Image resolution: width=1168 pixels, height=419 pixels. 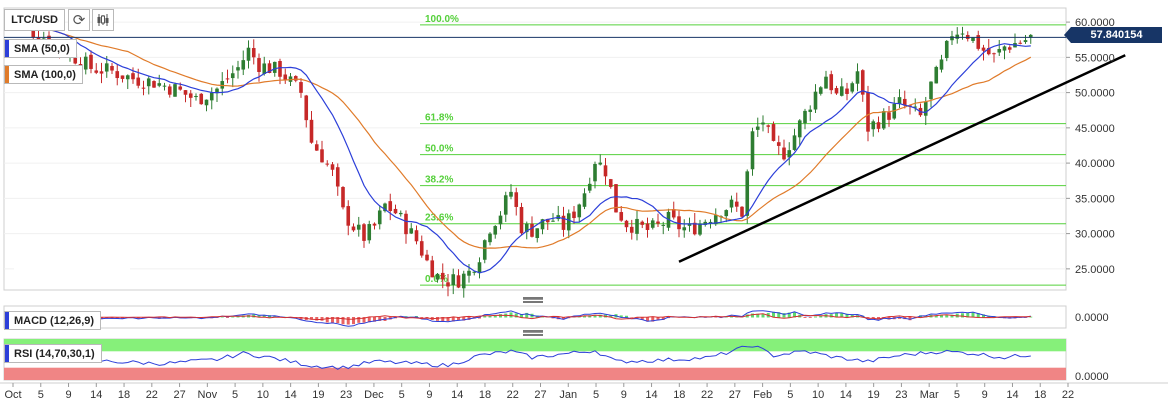 What do you see at coordinates (53, 353) in the screenshot?
I see `rsi-legend: RSI (14,70,30,1)` at bounding box center [53, 353].